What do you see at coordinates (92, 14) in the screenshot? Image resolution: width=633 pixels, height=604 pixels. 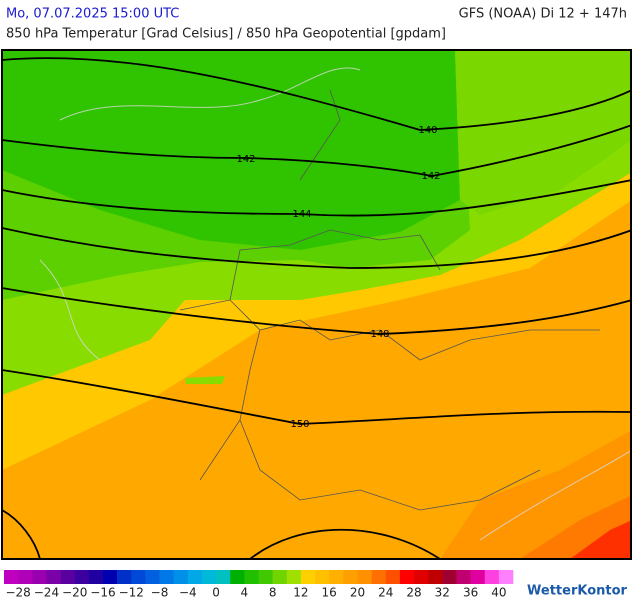 I see `date-label: Mo, 07.07.2025 15:00 UTC` at bounding box center [92, 14].